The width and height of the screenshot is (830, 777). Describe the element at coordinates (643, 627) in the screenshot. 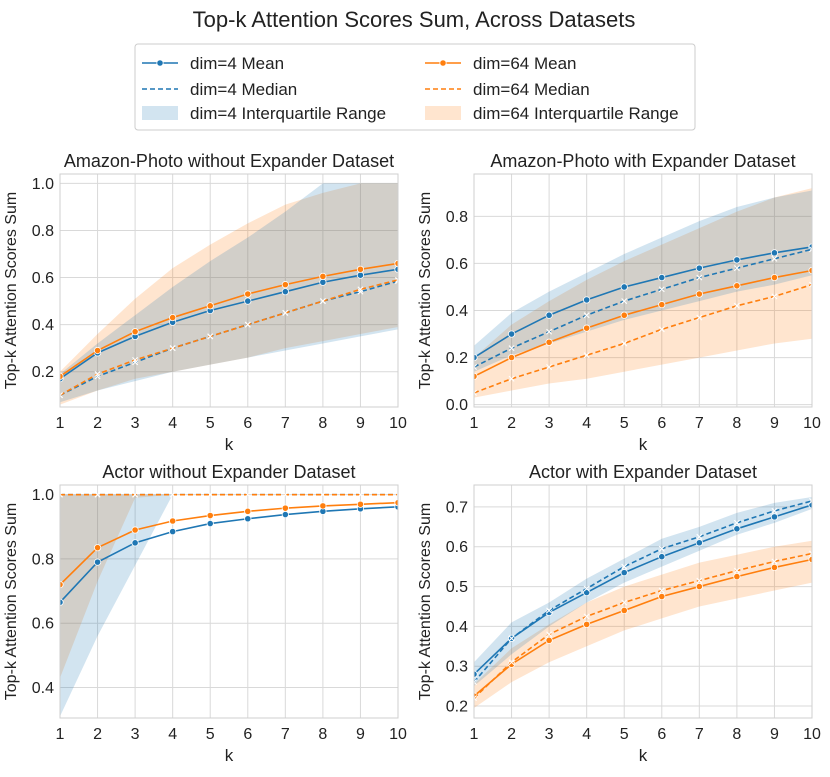

I see `dim64-mean-line` at that location.